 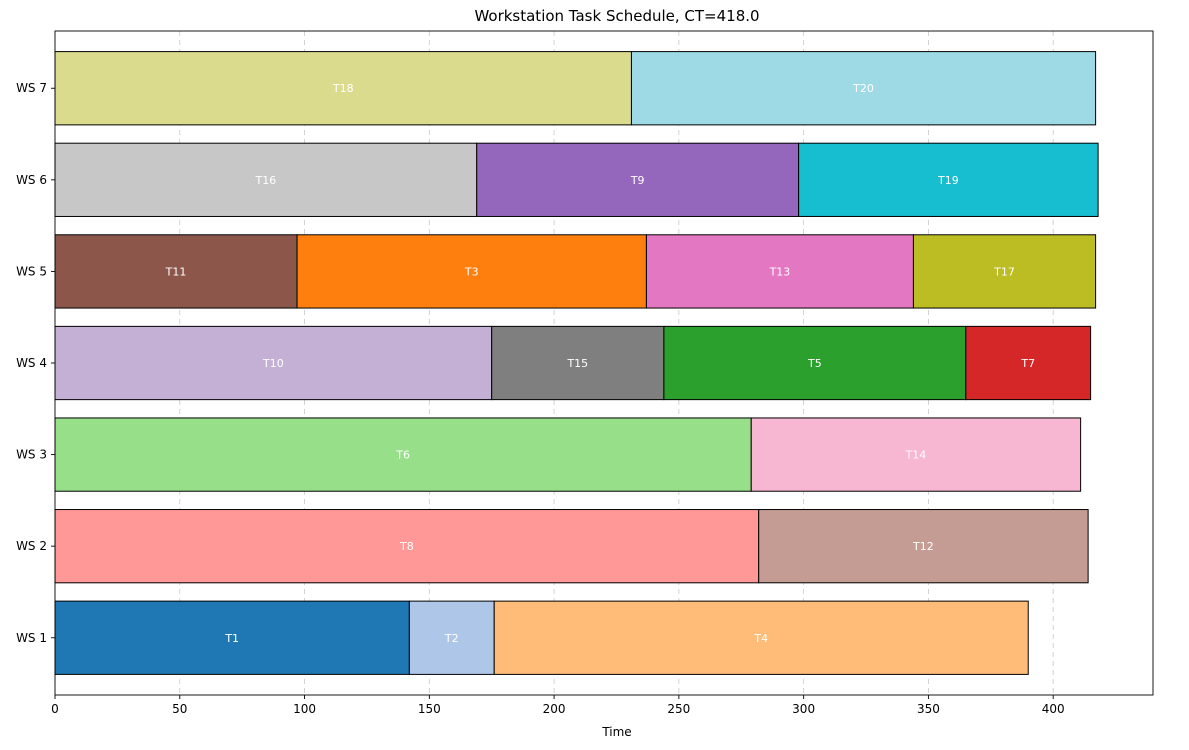 What do you see at coordinates (179, 709) in the screenshot?
I see `x-tick-label: 50` at bounding box center [179, 709].